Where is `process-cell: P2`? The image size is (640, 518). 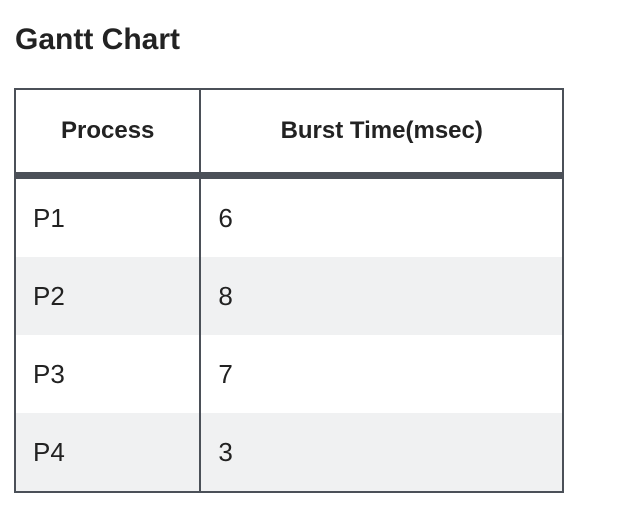 process-cell: P2 is located at coordinates (108, 296).